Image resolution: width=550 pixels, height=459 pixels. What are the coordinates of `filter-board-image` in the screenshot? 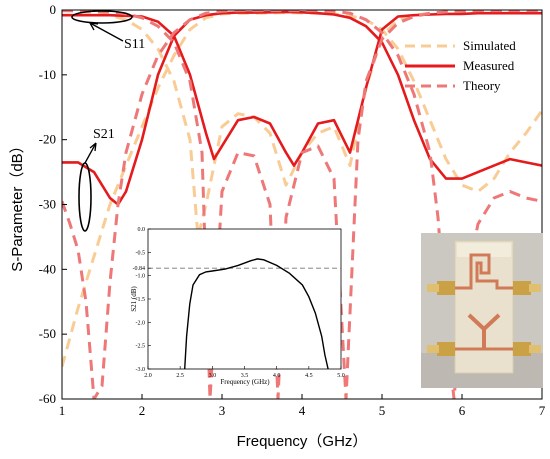 It's located at (482, 310).